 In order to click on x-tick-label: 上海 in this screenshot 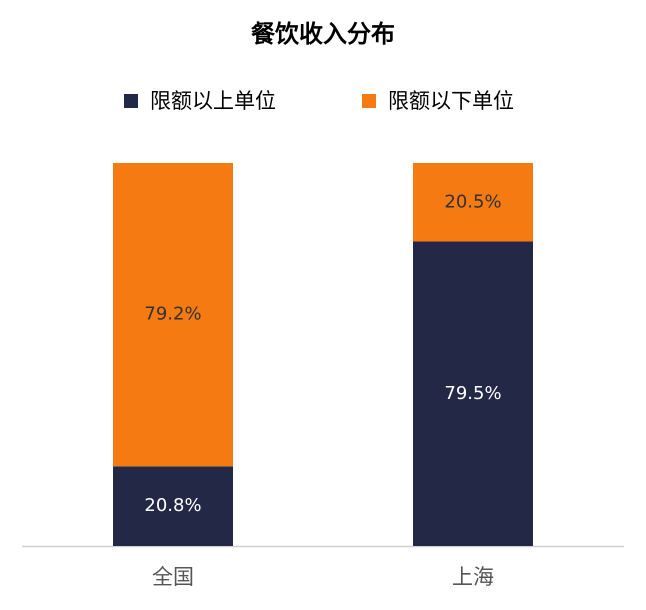, I will do `click(473, 577)`.